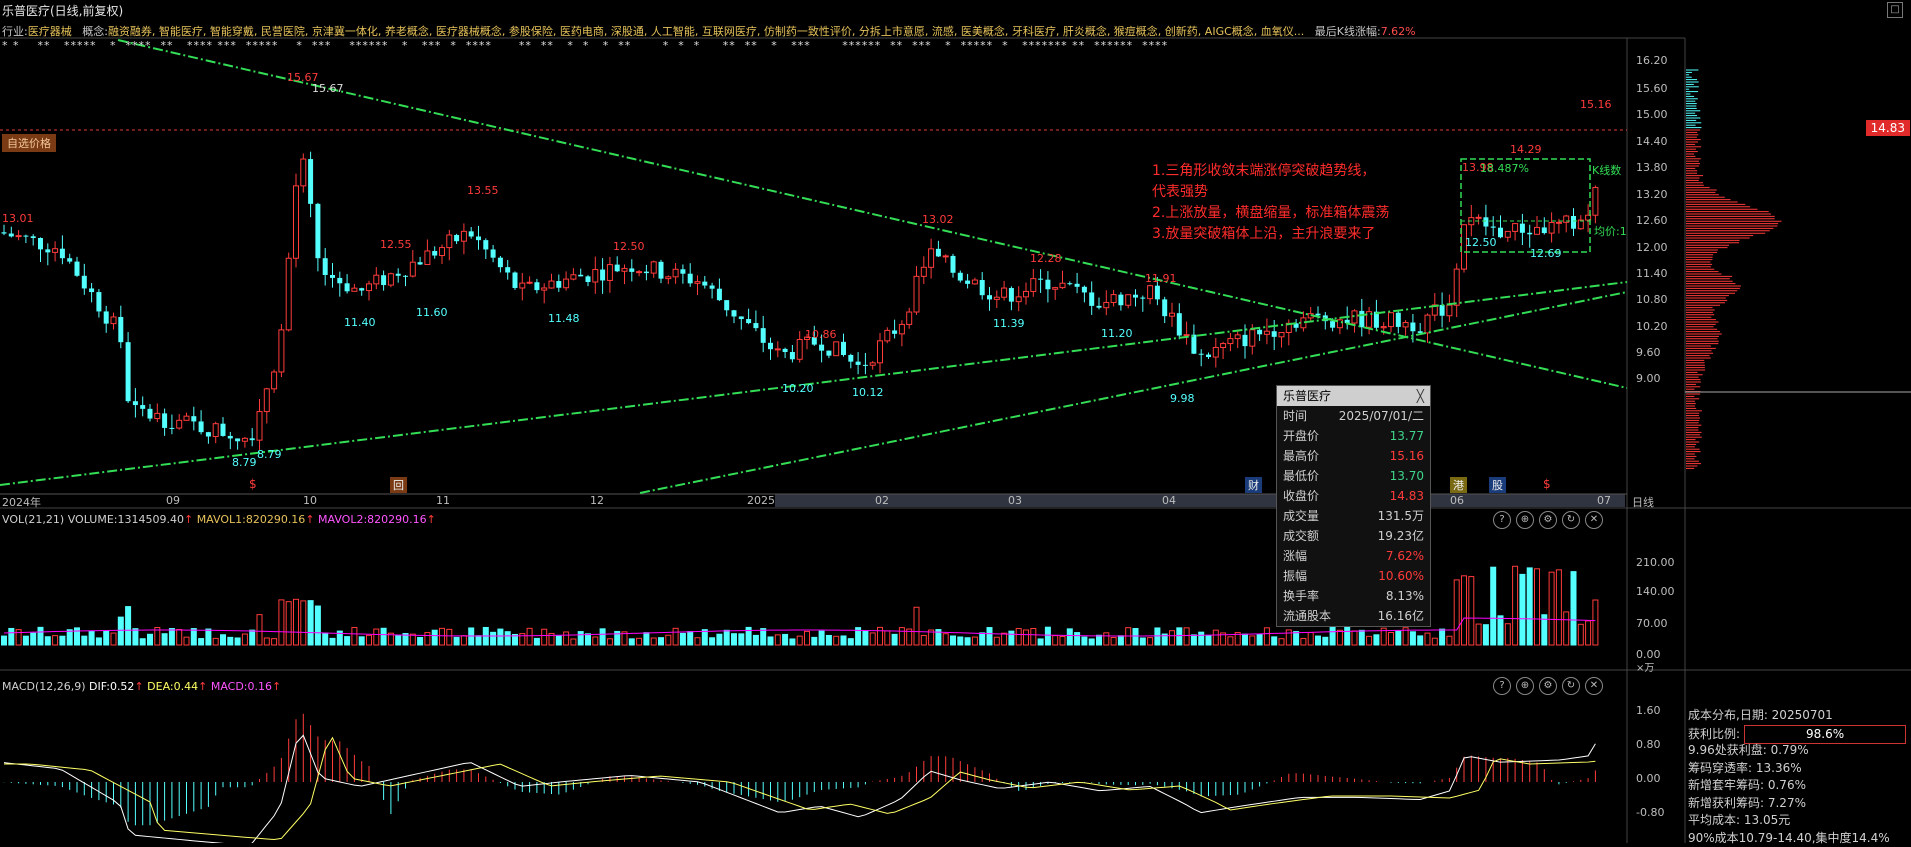 Image resolution: width=1911 pixels, height=847 pixels. Describe the element at coordinates (1353, 396) in the screenshot. I see `tooltip-header: 乐普医疗 ╳` at that location.